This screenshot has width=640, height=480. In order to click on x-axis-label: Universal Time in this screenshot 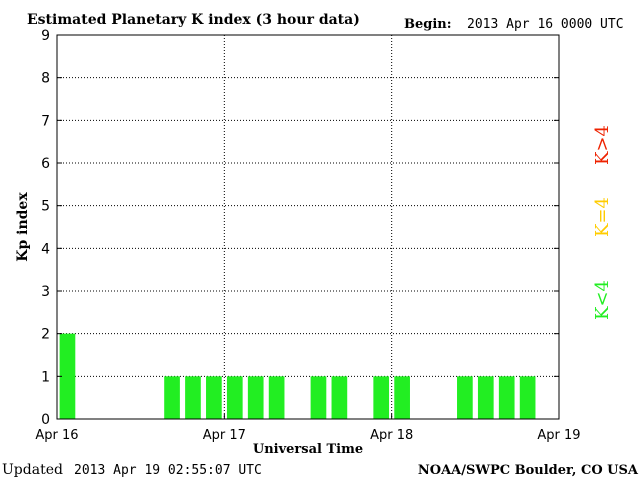, I will do `click(308, 449)`.